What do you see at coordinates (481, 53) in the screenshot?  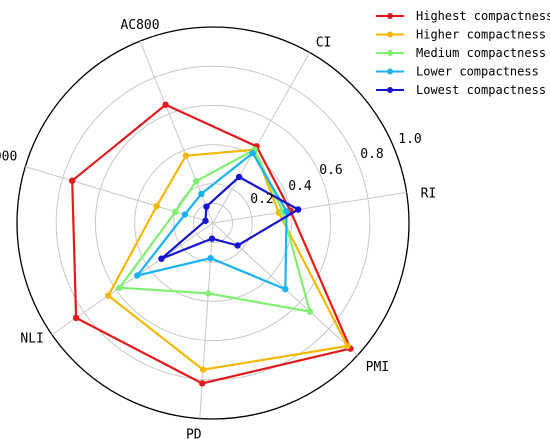 I see `legend-label: Medium compactness` at bounding box center [481, 53].